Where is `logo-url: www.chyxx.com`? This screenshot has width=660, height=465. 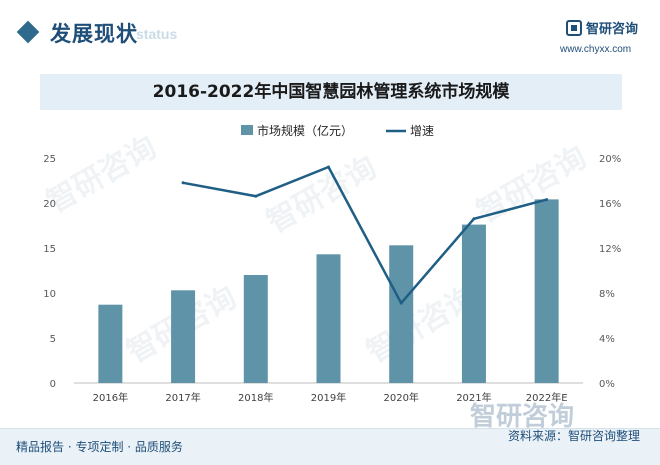 logo-url: www.chyxx.com is located at coordinates (596, 49).